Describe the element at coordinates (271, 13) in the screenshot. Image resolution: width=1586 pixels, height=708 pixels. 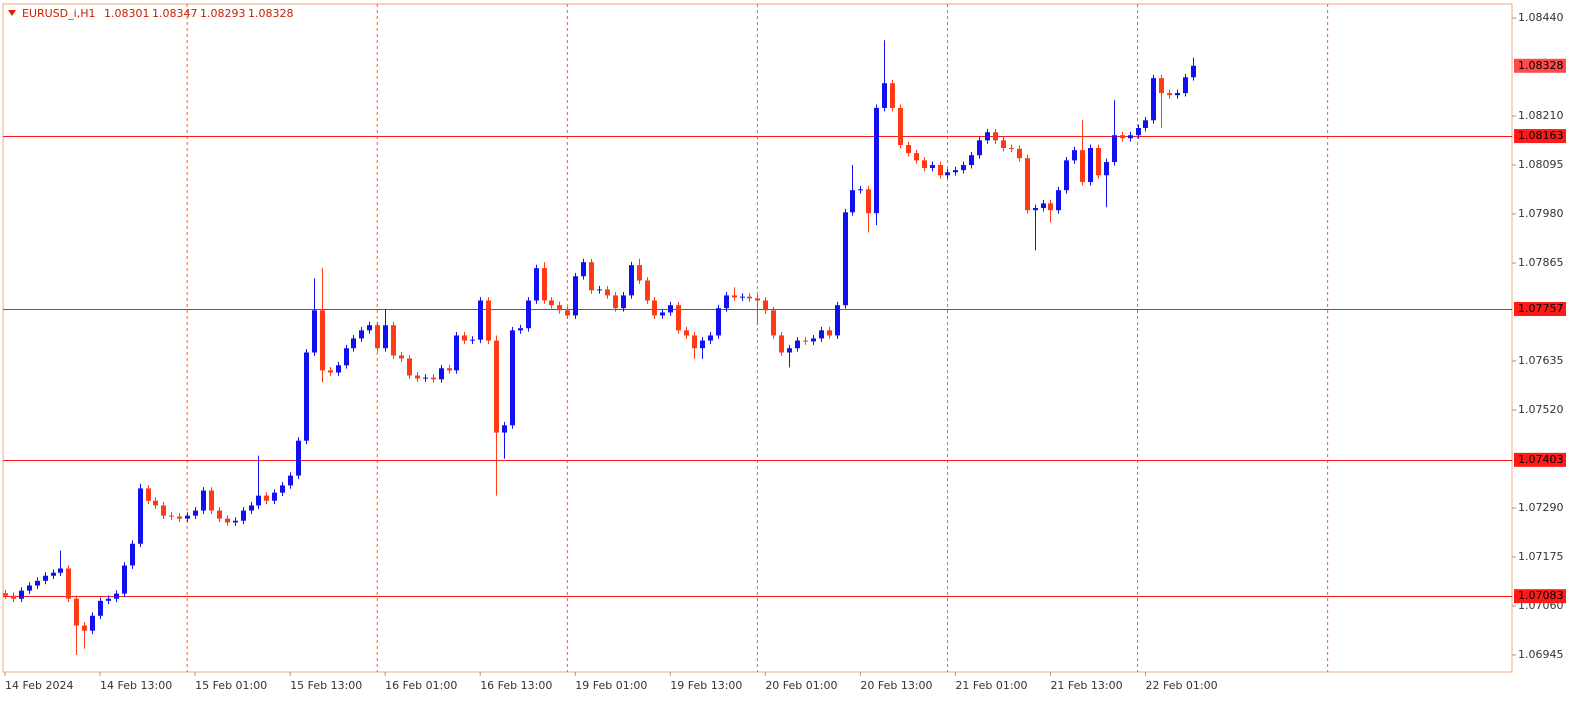
I see `header-close: 1.08328` at that location.